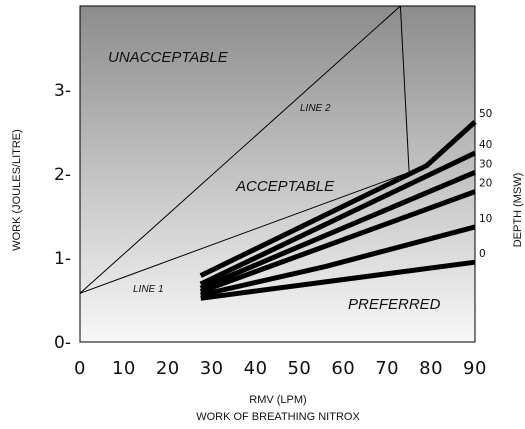 The width and height of the screenshot is (525, 429). Describe the element at coordinates (387, 368) in the screenshot. I see `x-tick-label: 70` at that location.